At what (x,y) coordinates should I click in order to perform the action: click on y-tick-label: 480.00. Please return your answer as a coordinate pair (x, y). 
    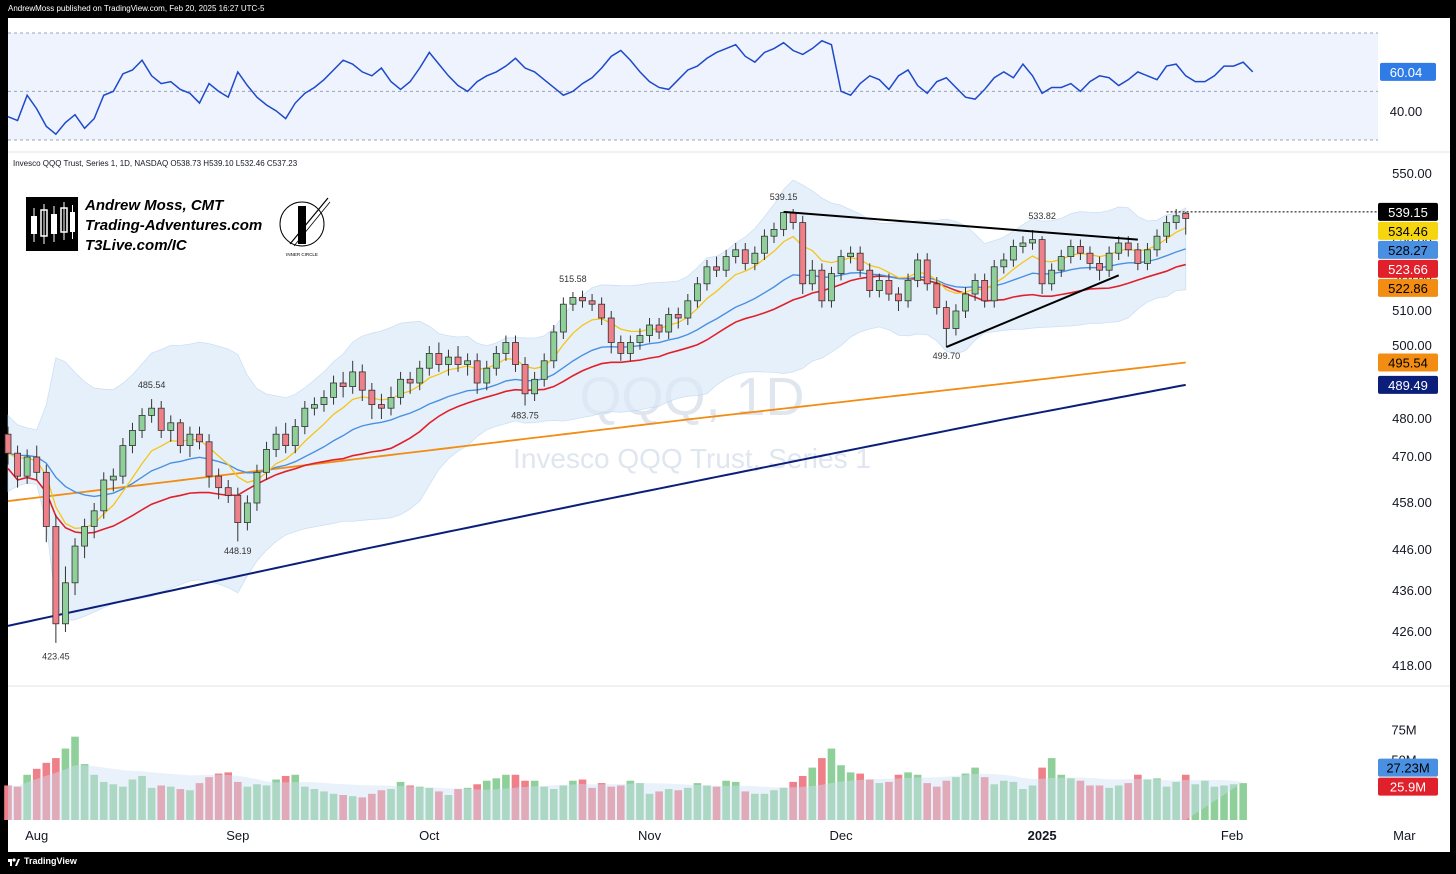
    Looking at the image, I should click on (1412, 418).